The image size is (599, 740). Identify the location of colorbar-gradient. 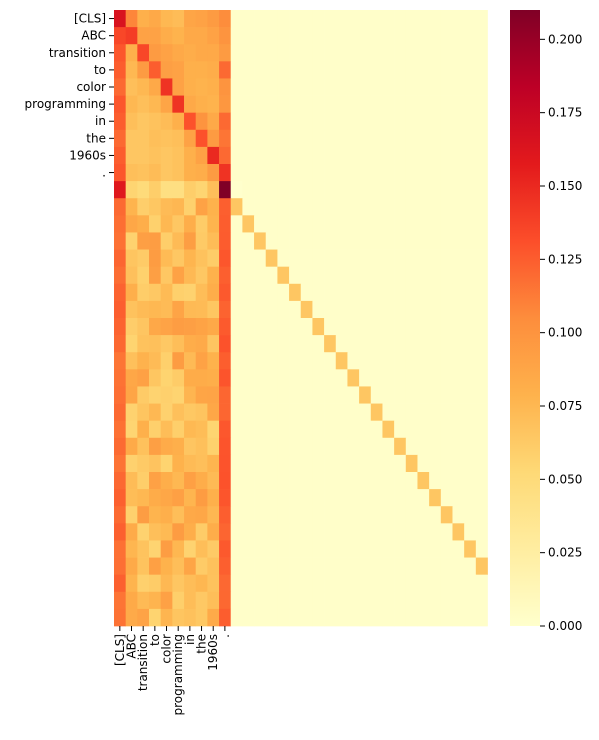
(525, 318).